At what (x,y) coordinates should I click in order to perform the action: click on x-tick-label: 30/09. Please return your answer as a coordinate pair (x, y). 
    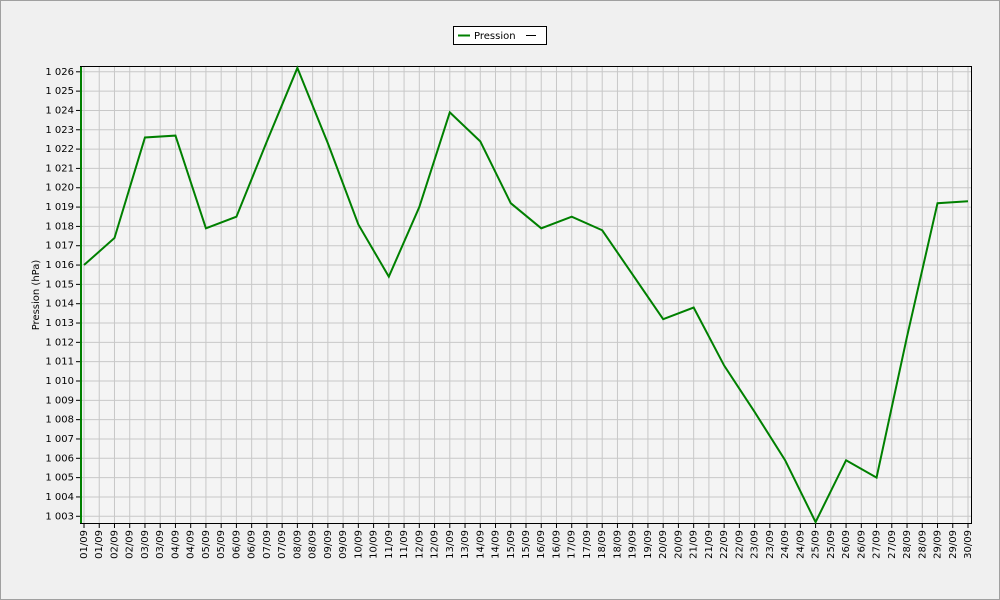
    Looking at the image, I should click on (968, 544).